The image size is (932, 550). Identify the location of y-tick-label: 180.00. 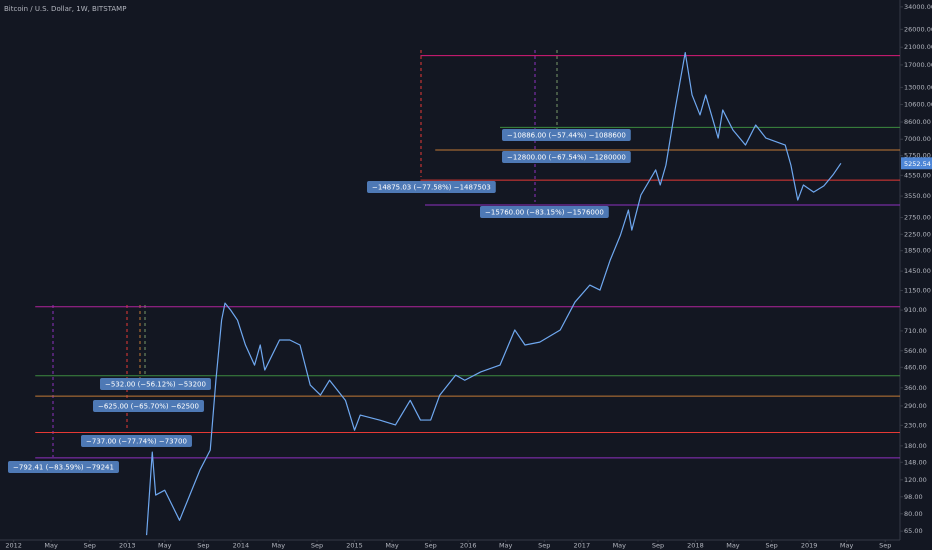
(915, 446).